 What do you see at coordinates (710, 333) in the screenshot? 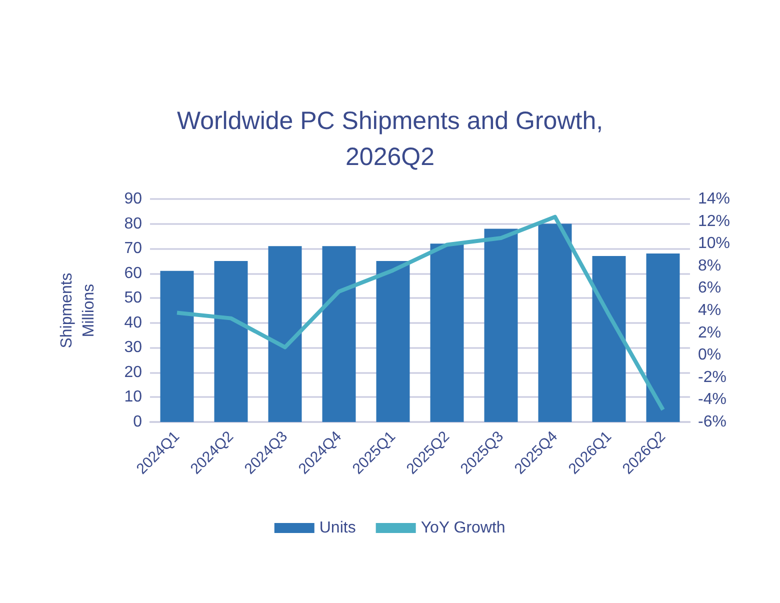
I see `y2-tick-label: 2%` at bounding box center [710, 333].